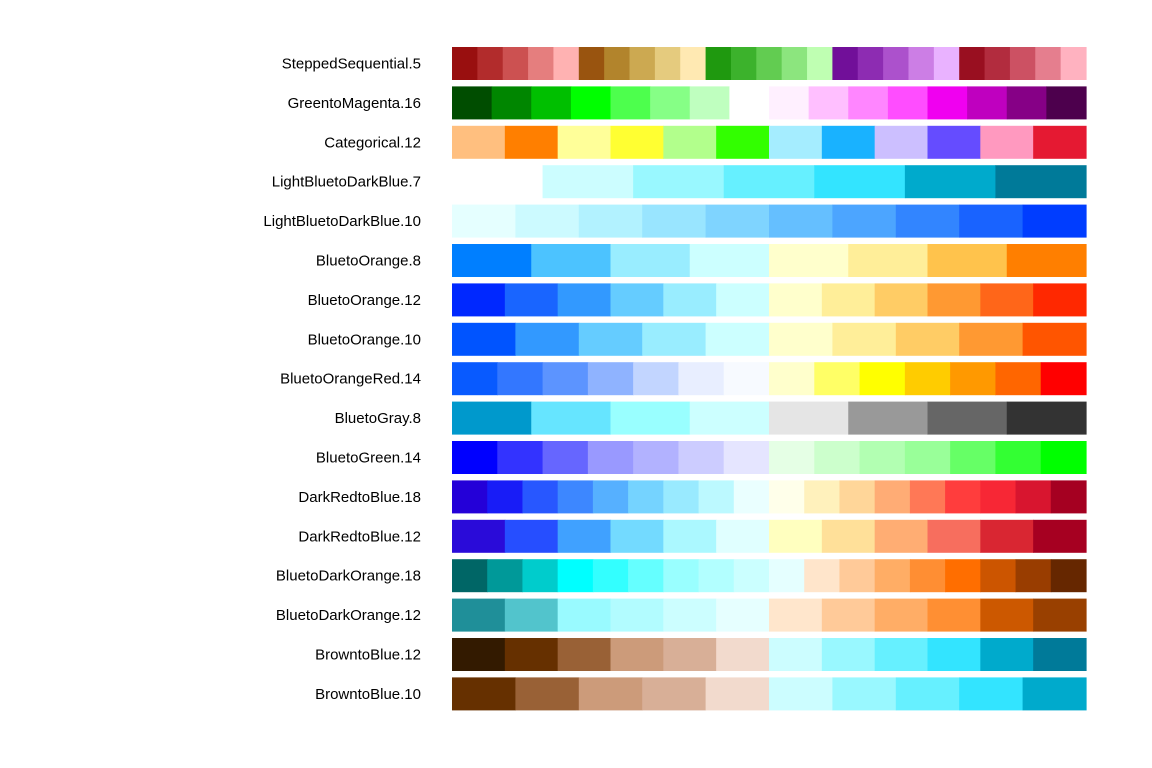 This screenshot has width=1152, height=768. I want to click on palette-row: DarkRedtoBlue.12, so click(692, 536).